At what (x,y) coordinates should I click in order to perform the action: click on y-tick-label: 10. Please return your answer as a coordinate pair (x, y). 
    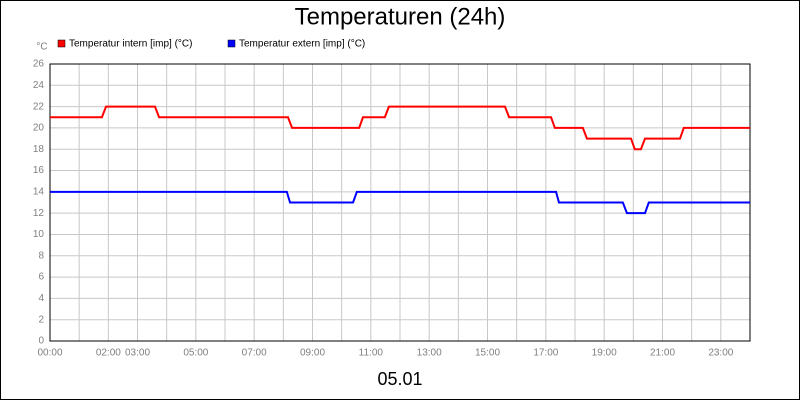
    Looking at the image, I should click on (39, 234).